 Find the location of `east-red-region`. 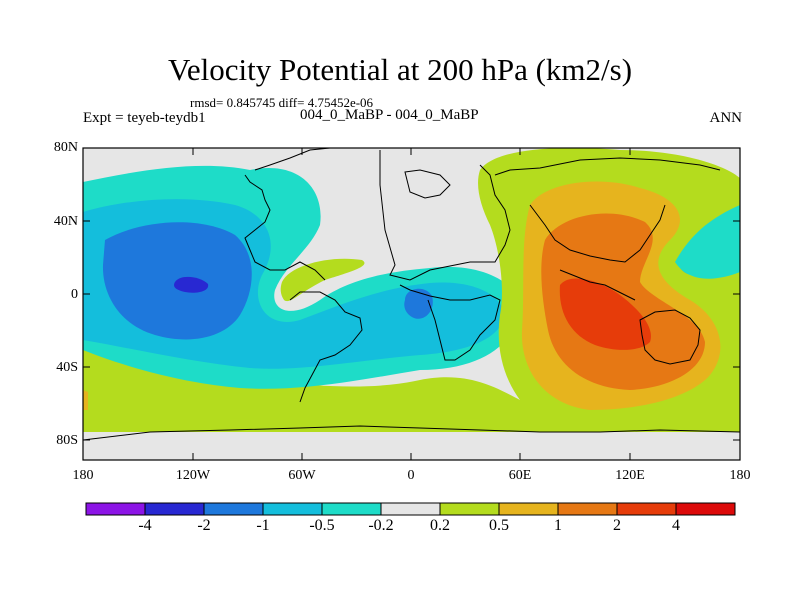

east-red-region is located at coordinates (605, 314).